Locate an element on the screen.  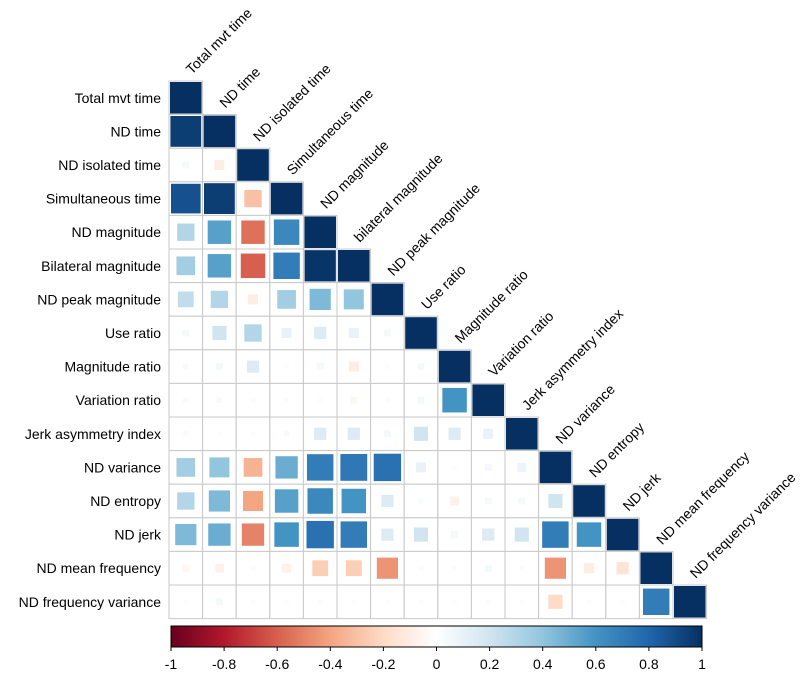
row-label: ND time is located at coordinates (135, 131).